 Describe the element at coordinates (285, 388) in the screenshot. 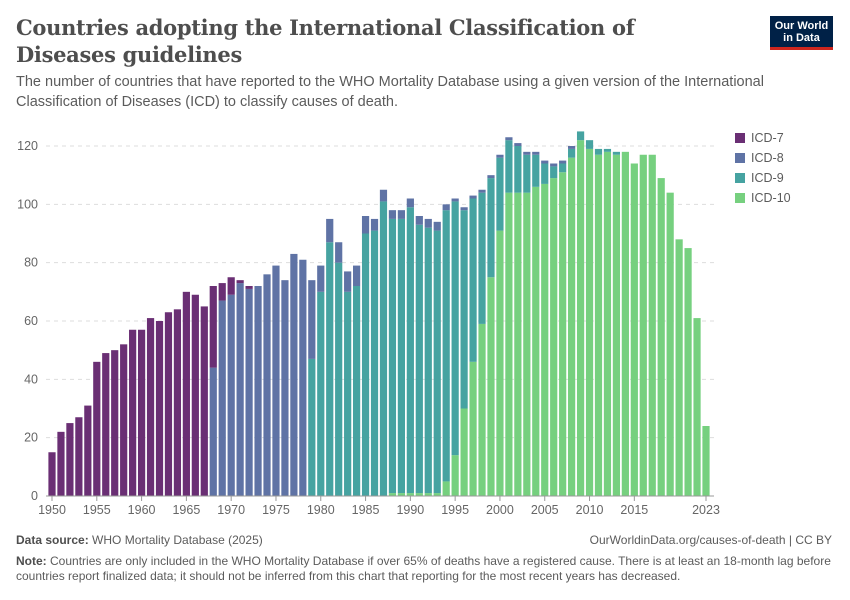

I see `bar-icd-8-1976` at that location.